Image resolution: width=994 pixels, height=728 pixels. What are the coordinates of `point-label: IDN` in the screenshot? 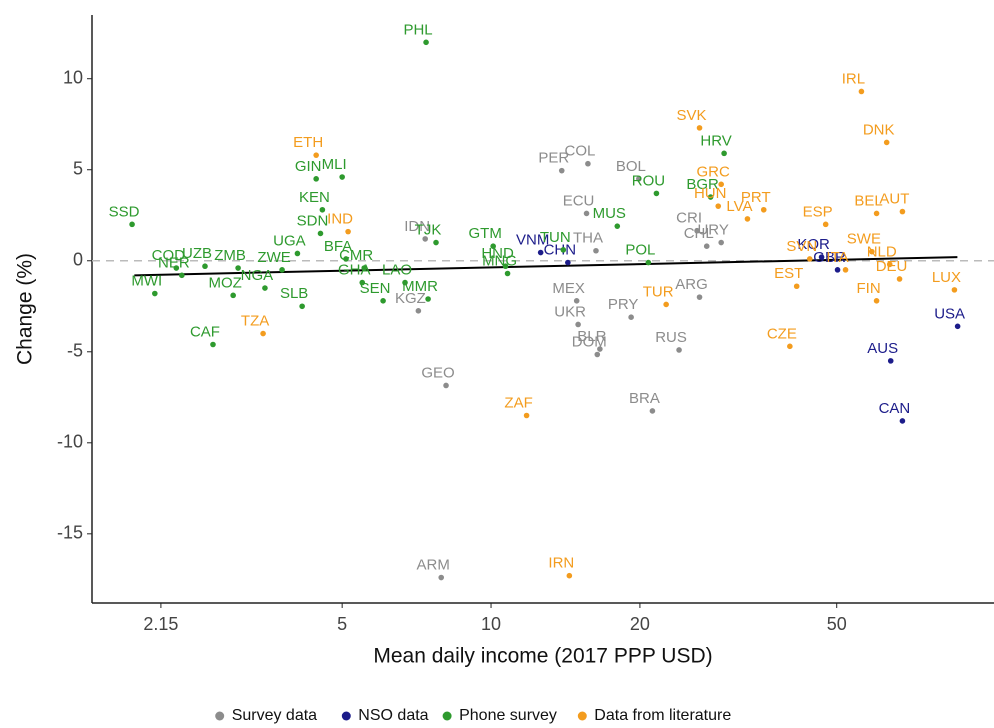 It's located at (417, 226).